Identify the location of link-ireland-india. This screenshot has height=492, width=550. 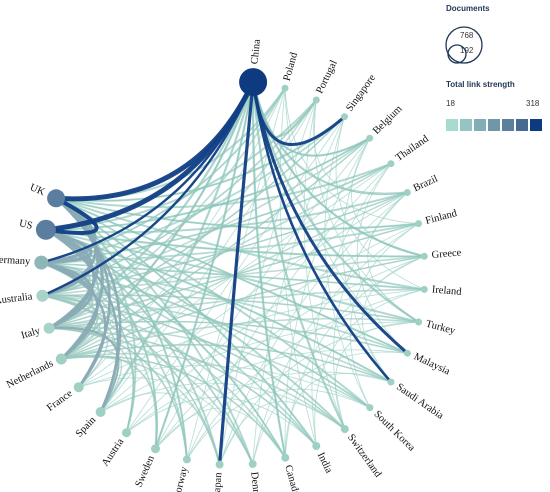
(369, 367).